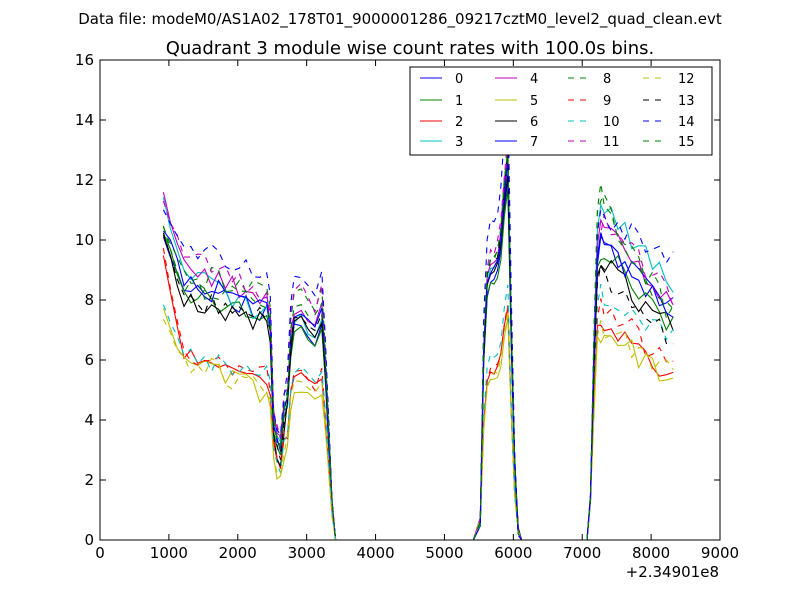 The image size is (800, 600). Describe the element at coordinates (375, 553) in the screenshot. I see `x-tick-label: 4000` at that location.